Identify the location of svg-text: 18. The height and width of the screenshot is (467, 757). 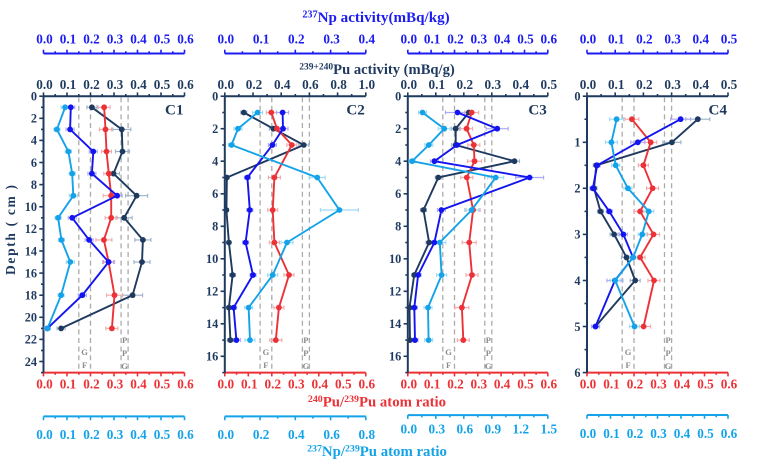
(31, 296).